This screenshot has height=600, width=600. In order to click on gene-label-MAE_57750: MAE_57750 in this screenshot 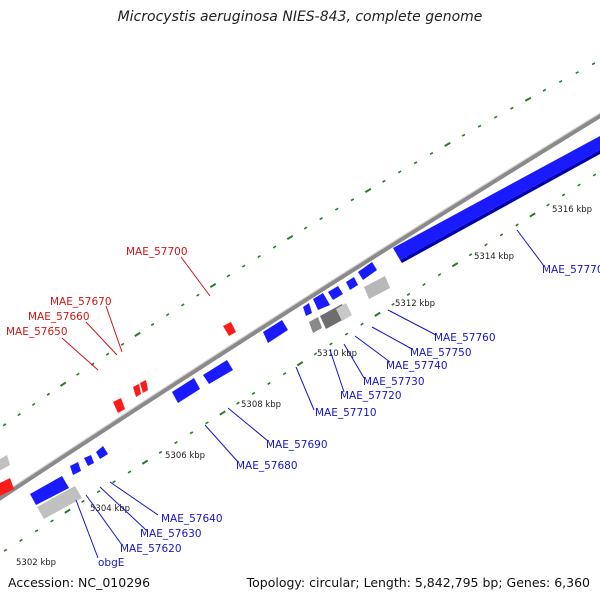, I will do `click(441, 353)`.